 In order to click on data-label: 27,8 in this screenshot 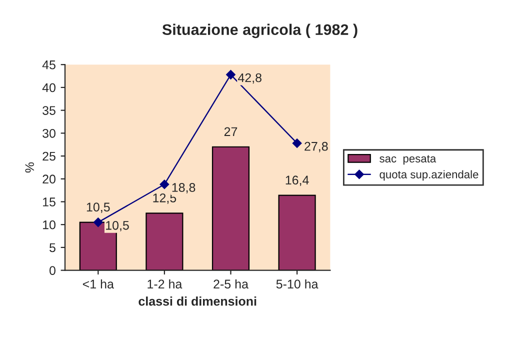, I will do `click(316, 147)`.